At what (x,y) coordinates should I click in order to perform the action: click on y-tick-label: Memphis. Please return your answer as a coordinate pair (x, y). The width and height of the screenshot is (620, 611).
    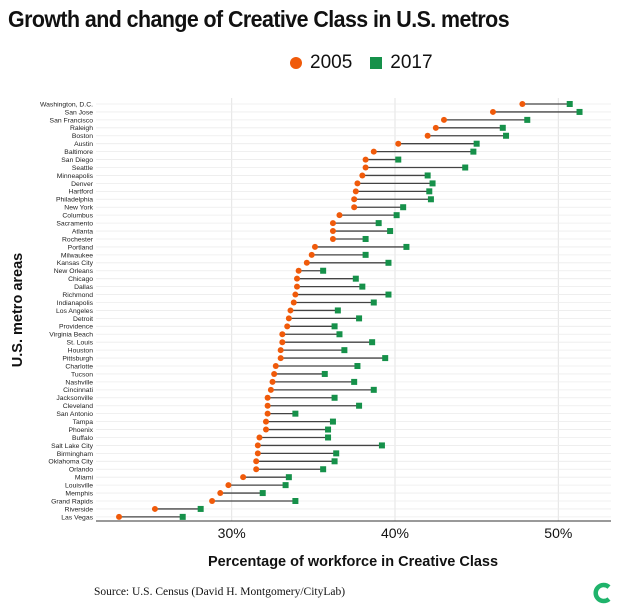
    Looking at the image, I should click on (79, 493).